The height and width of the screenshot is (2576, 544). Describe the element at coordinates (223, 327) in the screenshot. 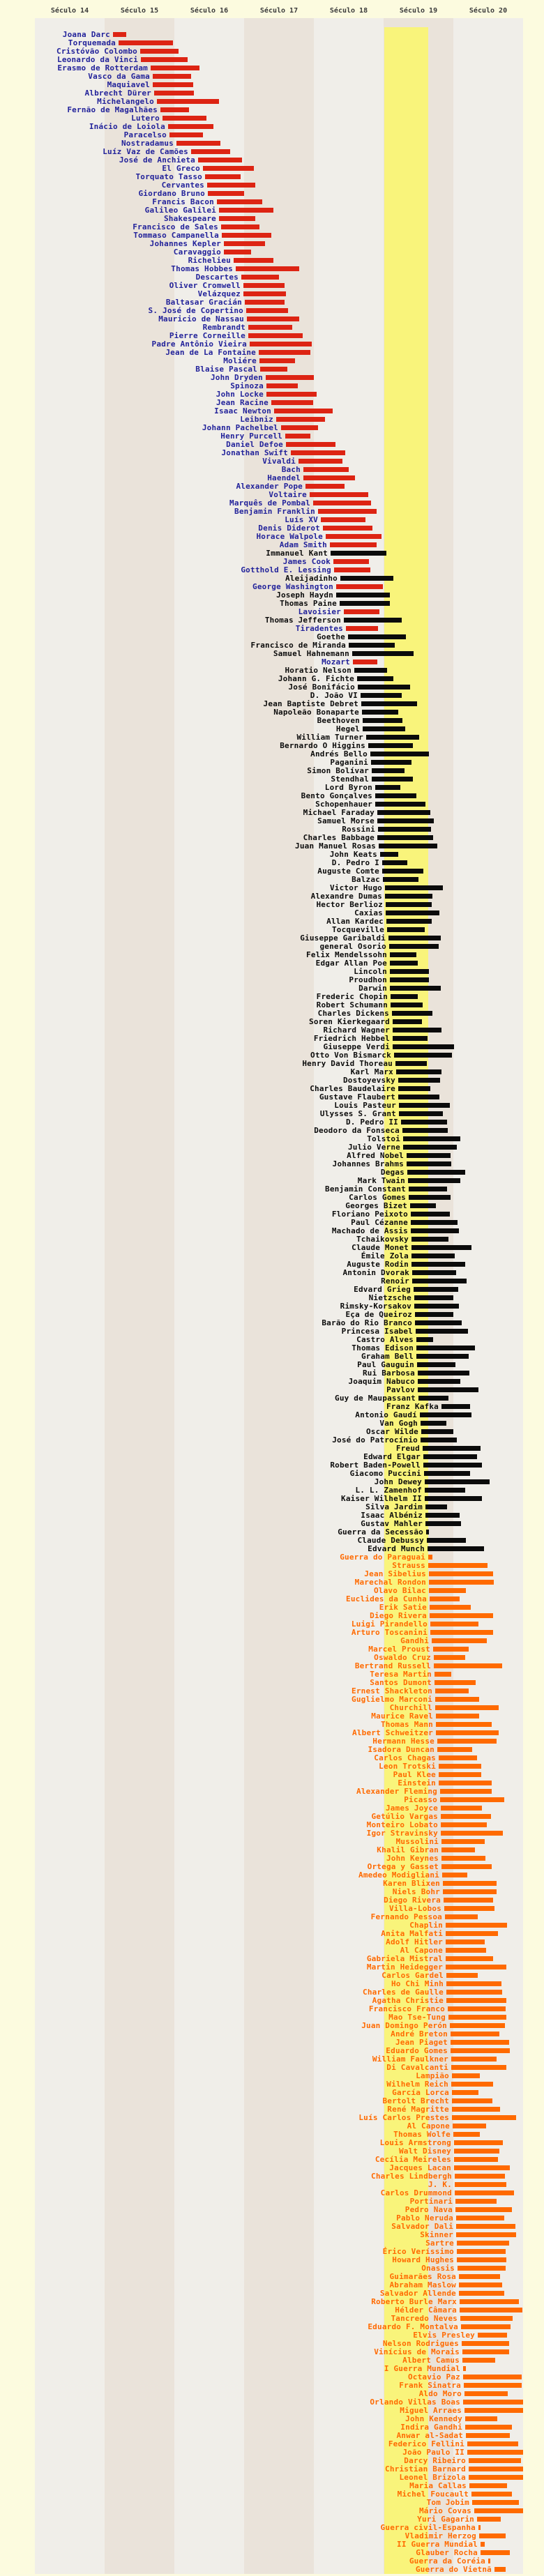

I see `person-label: Rembrandt` at that location.